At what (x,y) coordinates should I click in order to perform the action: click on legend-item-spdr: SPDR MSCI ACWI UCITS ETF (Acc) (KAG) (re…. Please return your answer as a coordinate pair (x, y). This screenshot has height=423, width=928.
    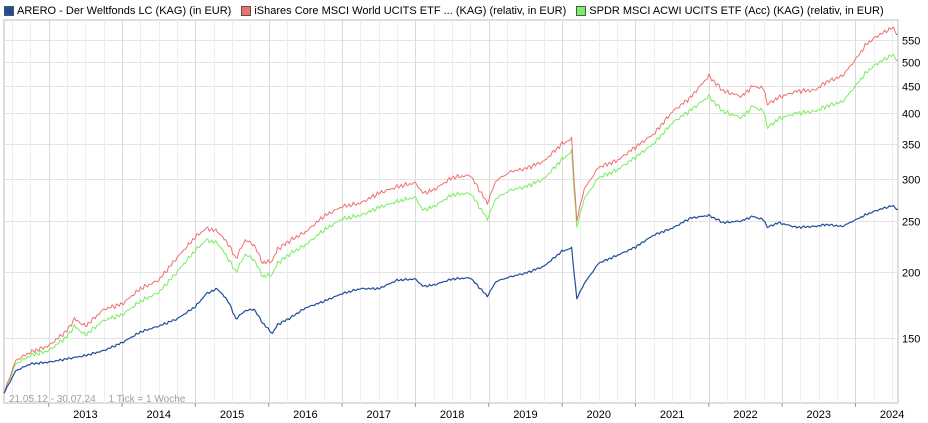
    Looking at the image, I should click on (730, 11).